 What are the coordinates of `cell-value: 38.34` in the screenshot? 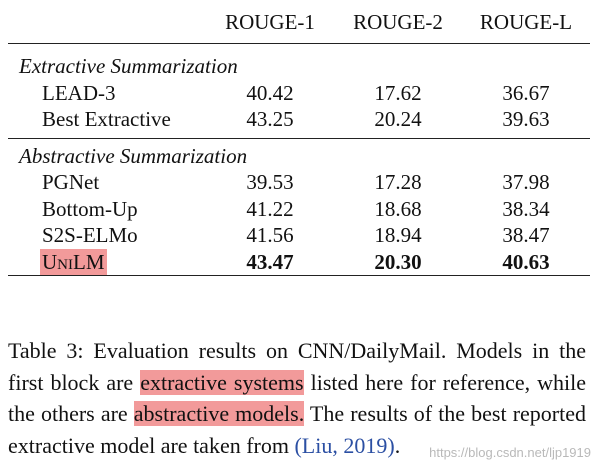 It's located at (526, 208).